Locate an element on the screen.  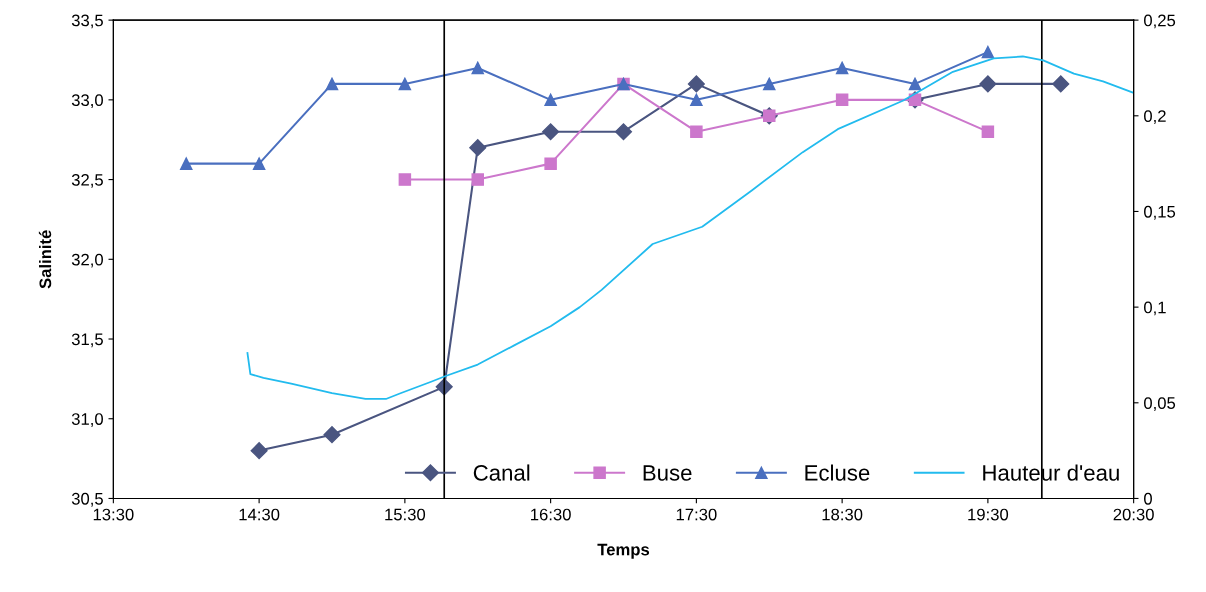
x-tick-label: 15:30 is located at coordinates (405, 514).